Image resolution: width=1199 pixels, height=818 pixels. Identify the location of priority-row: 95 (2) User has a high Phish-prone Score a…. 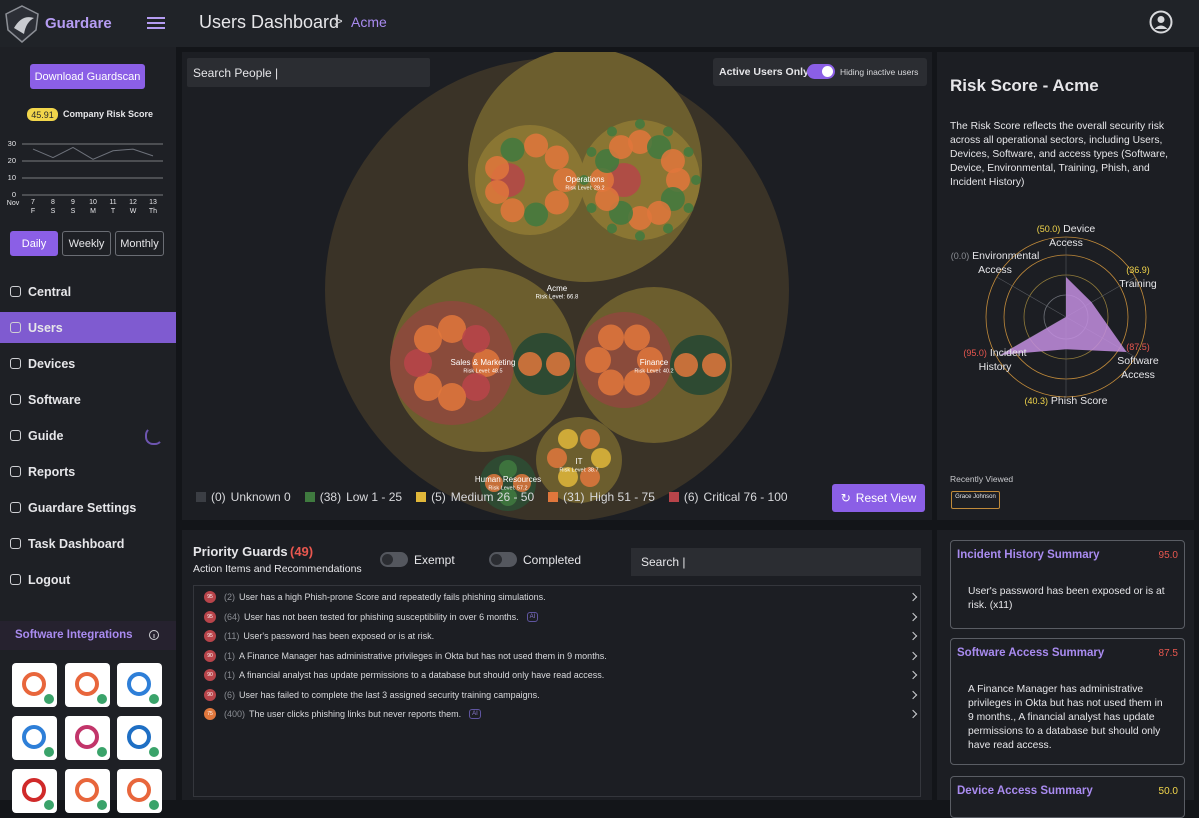
(561, 597).